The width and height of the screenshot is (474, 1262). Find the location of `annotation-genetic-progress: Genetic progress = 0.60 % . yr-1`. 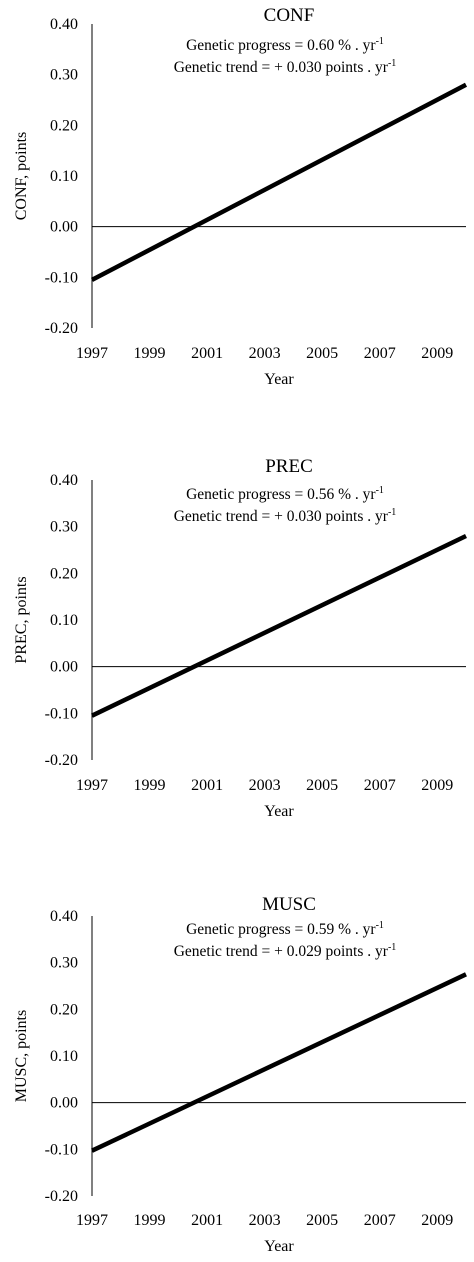

annotation-genetic-progress: Genetic progress = 0.60 % . yr-1 is located at coordinates (285, 45).